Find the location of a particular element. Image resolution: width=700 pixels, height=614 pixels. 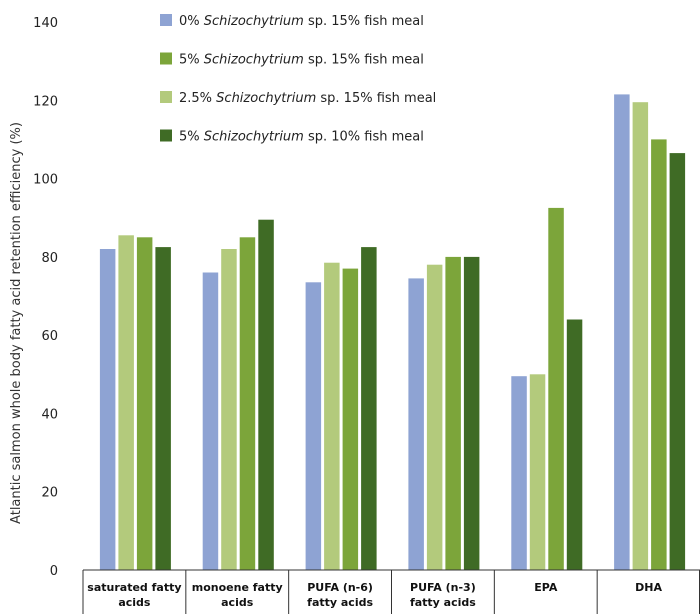

legend-label: 5% Schizochytrium sp. 10% fish meal is located at coordinates (301, 137).